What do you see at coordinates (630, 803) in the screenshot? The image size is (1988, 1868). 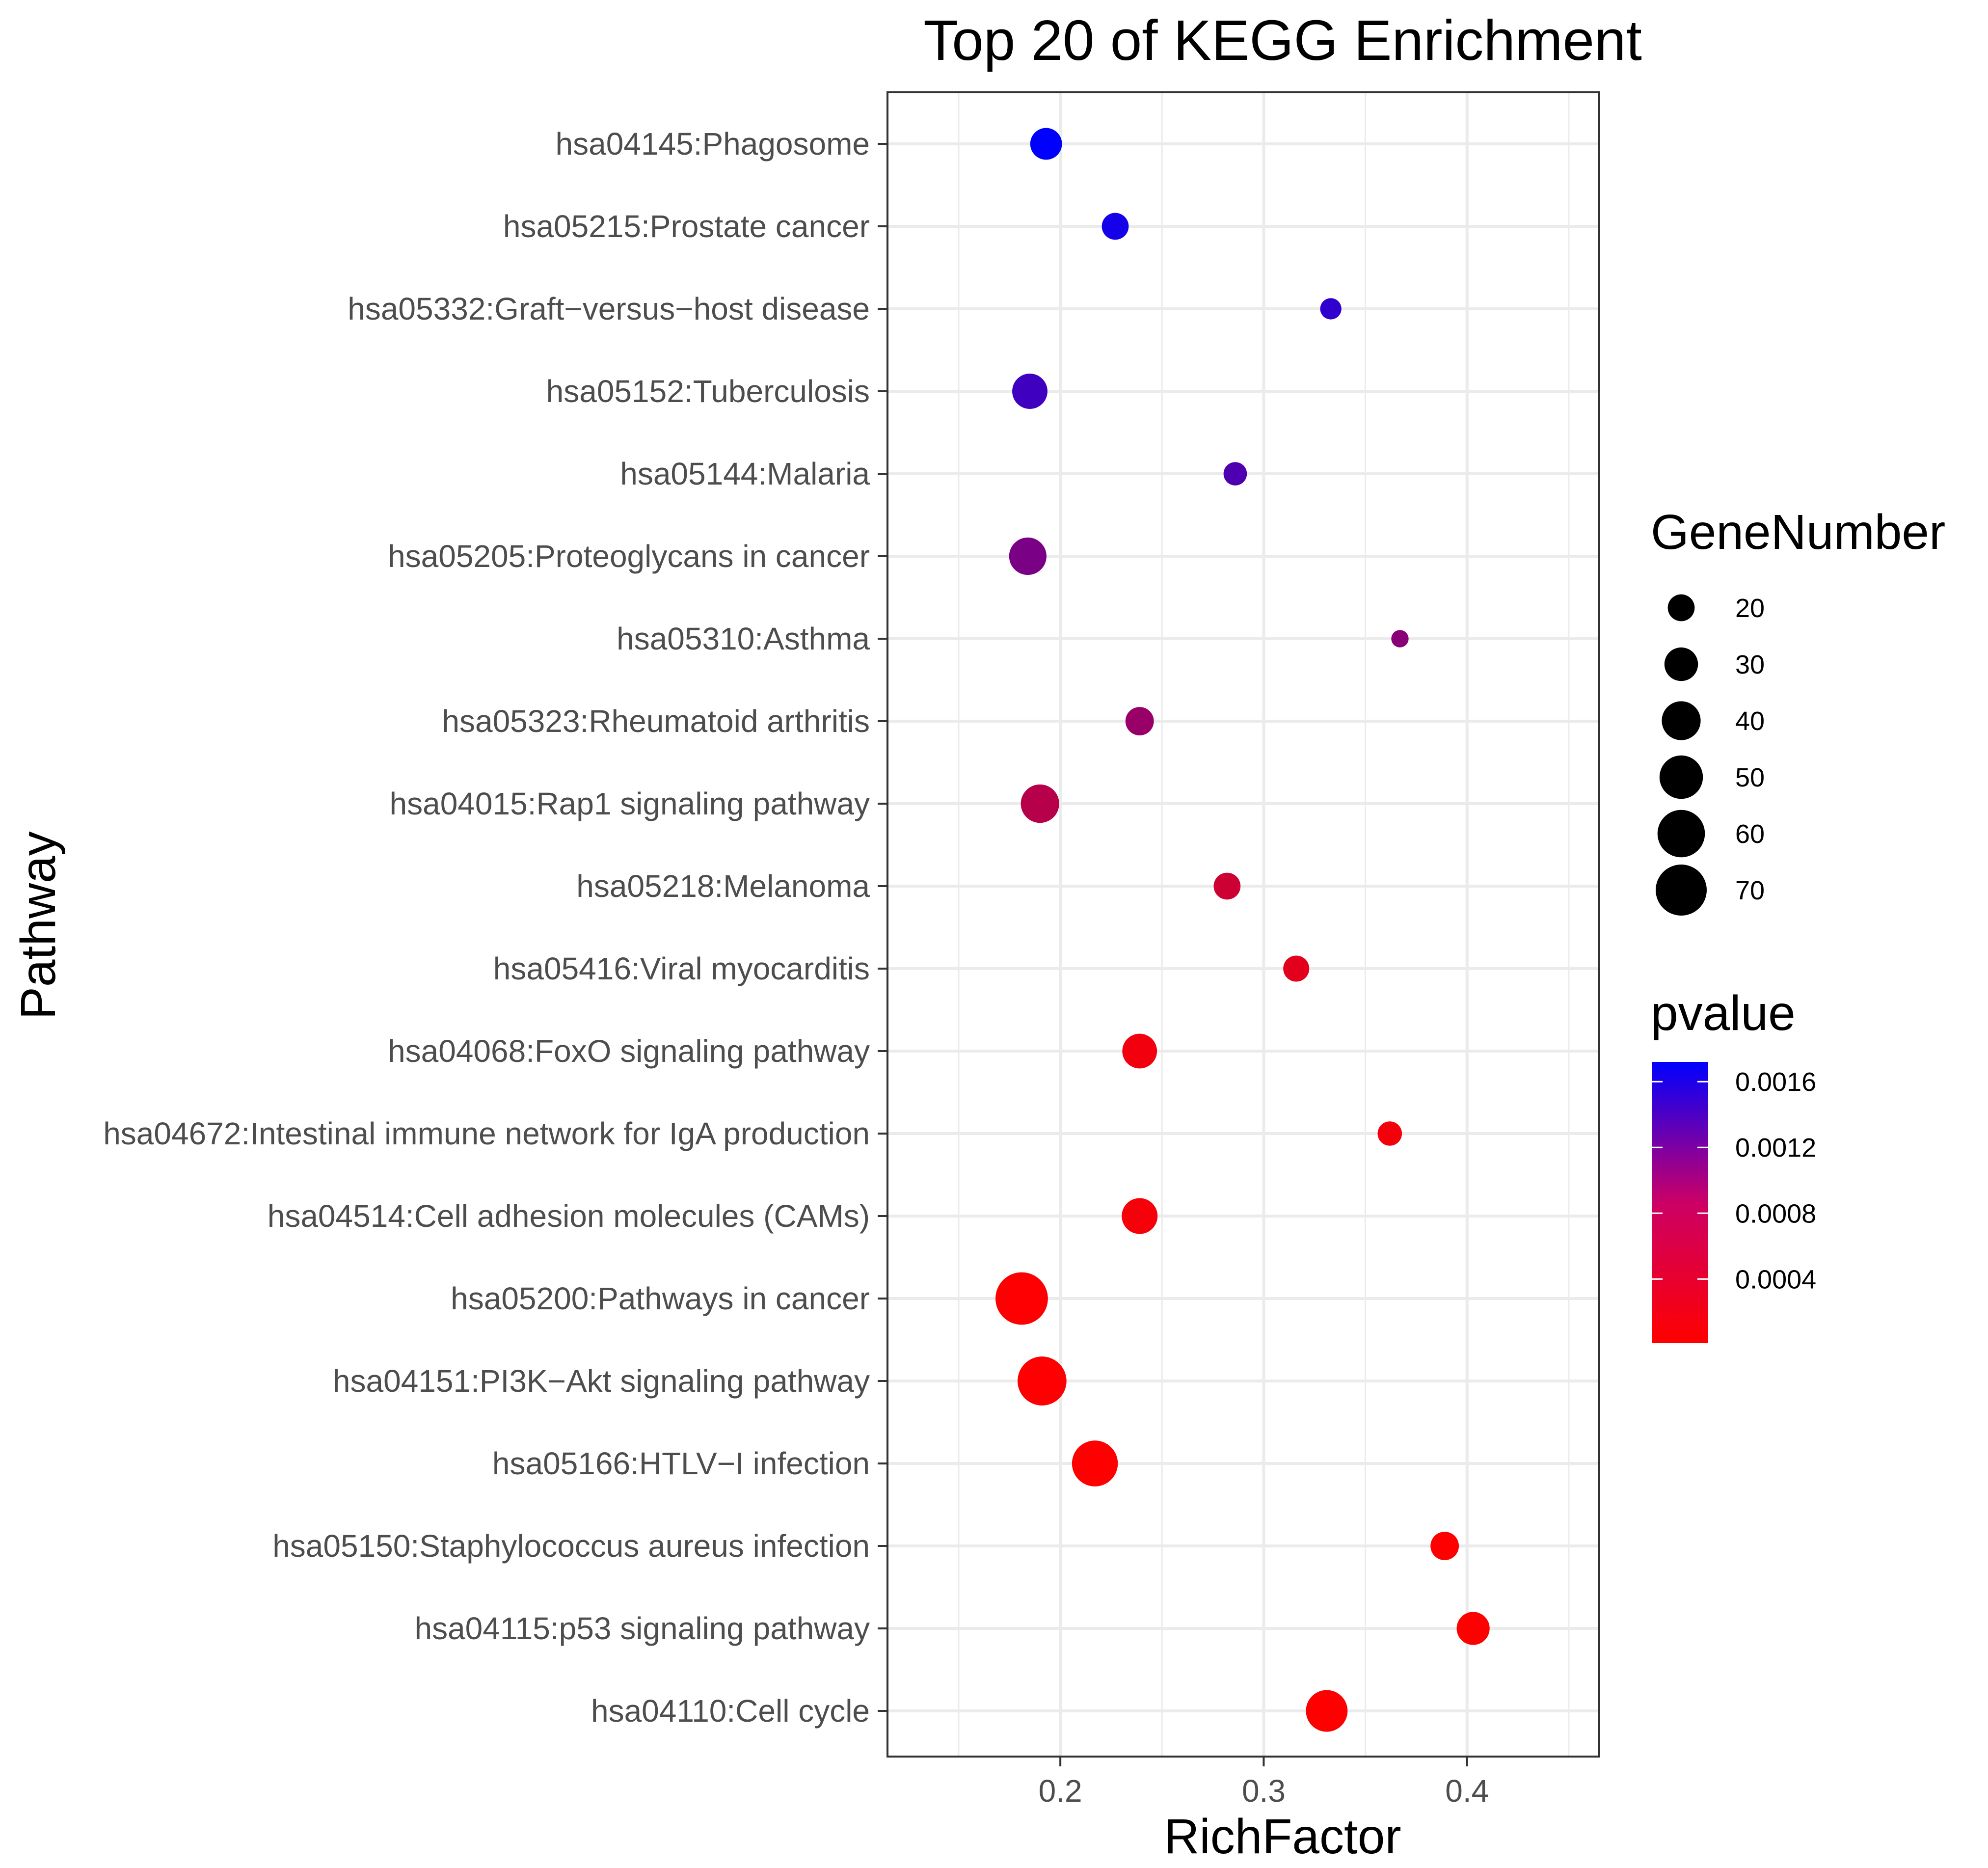 I see `y-tick-label: hsa04015:Rap1 signaling pathway` at bounding box center [630, 803].